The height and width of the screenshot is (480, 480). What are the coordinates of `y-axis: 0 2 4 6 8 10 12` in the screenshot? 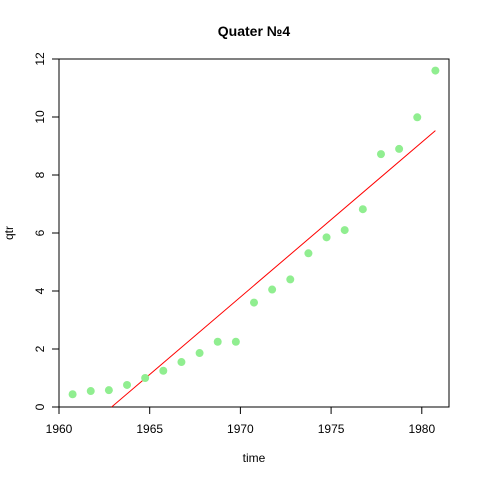 It's located at (46, 231).